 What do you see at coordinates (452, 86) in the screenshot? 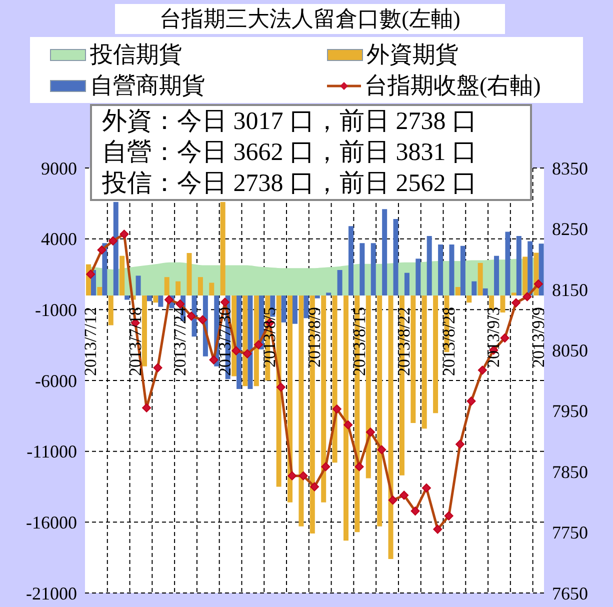
I see `legend-label: 台指期收盤(右軸)` at bounding box center [452, 86].